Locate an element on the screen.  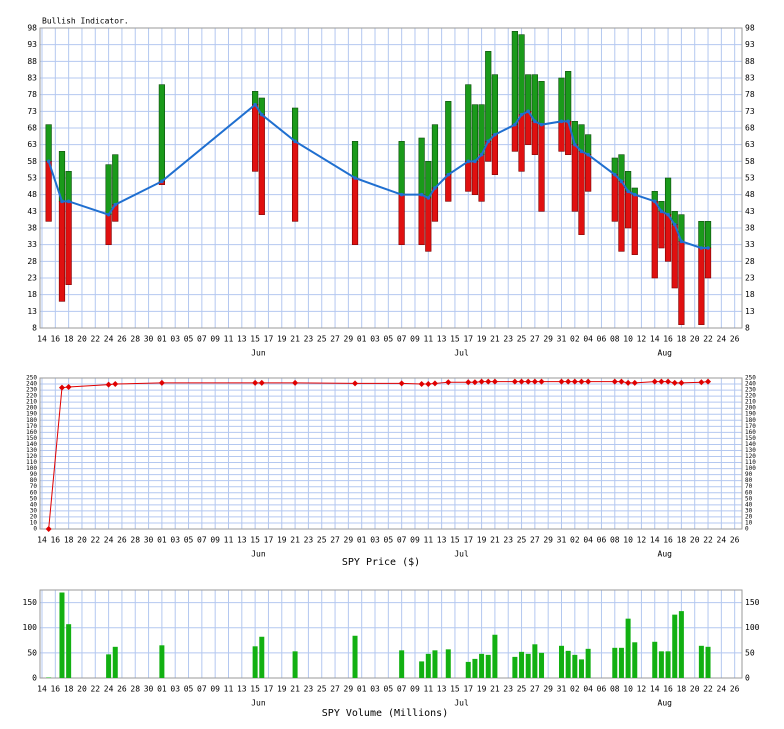
month-label: Aug is located at coordinates (665, 353).